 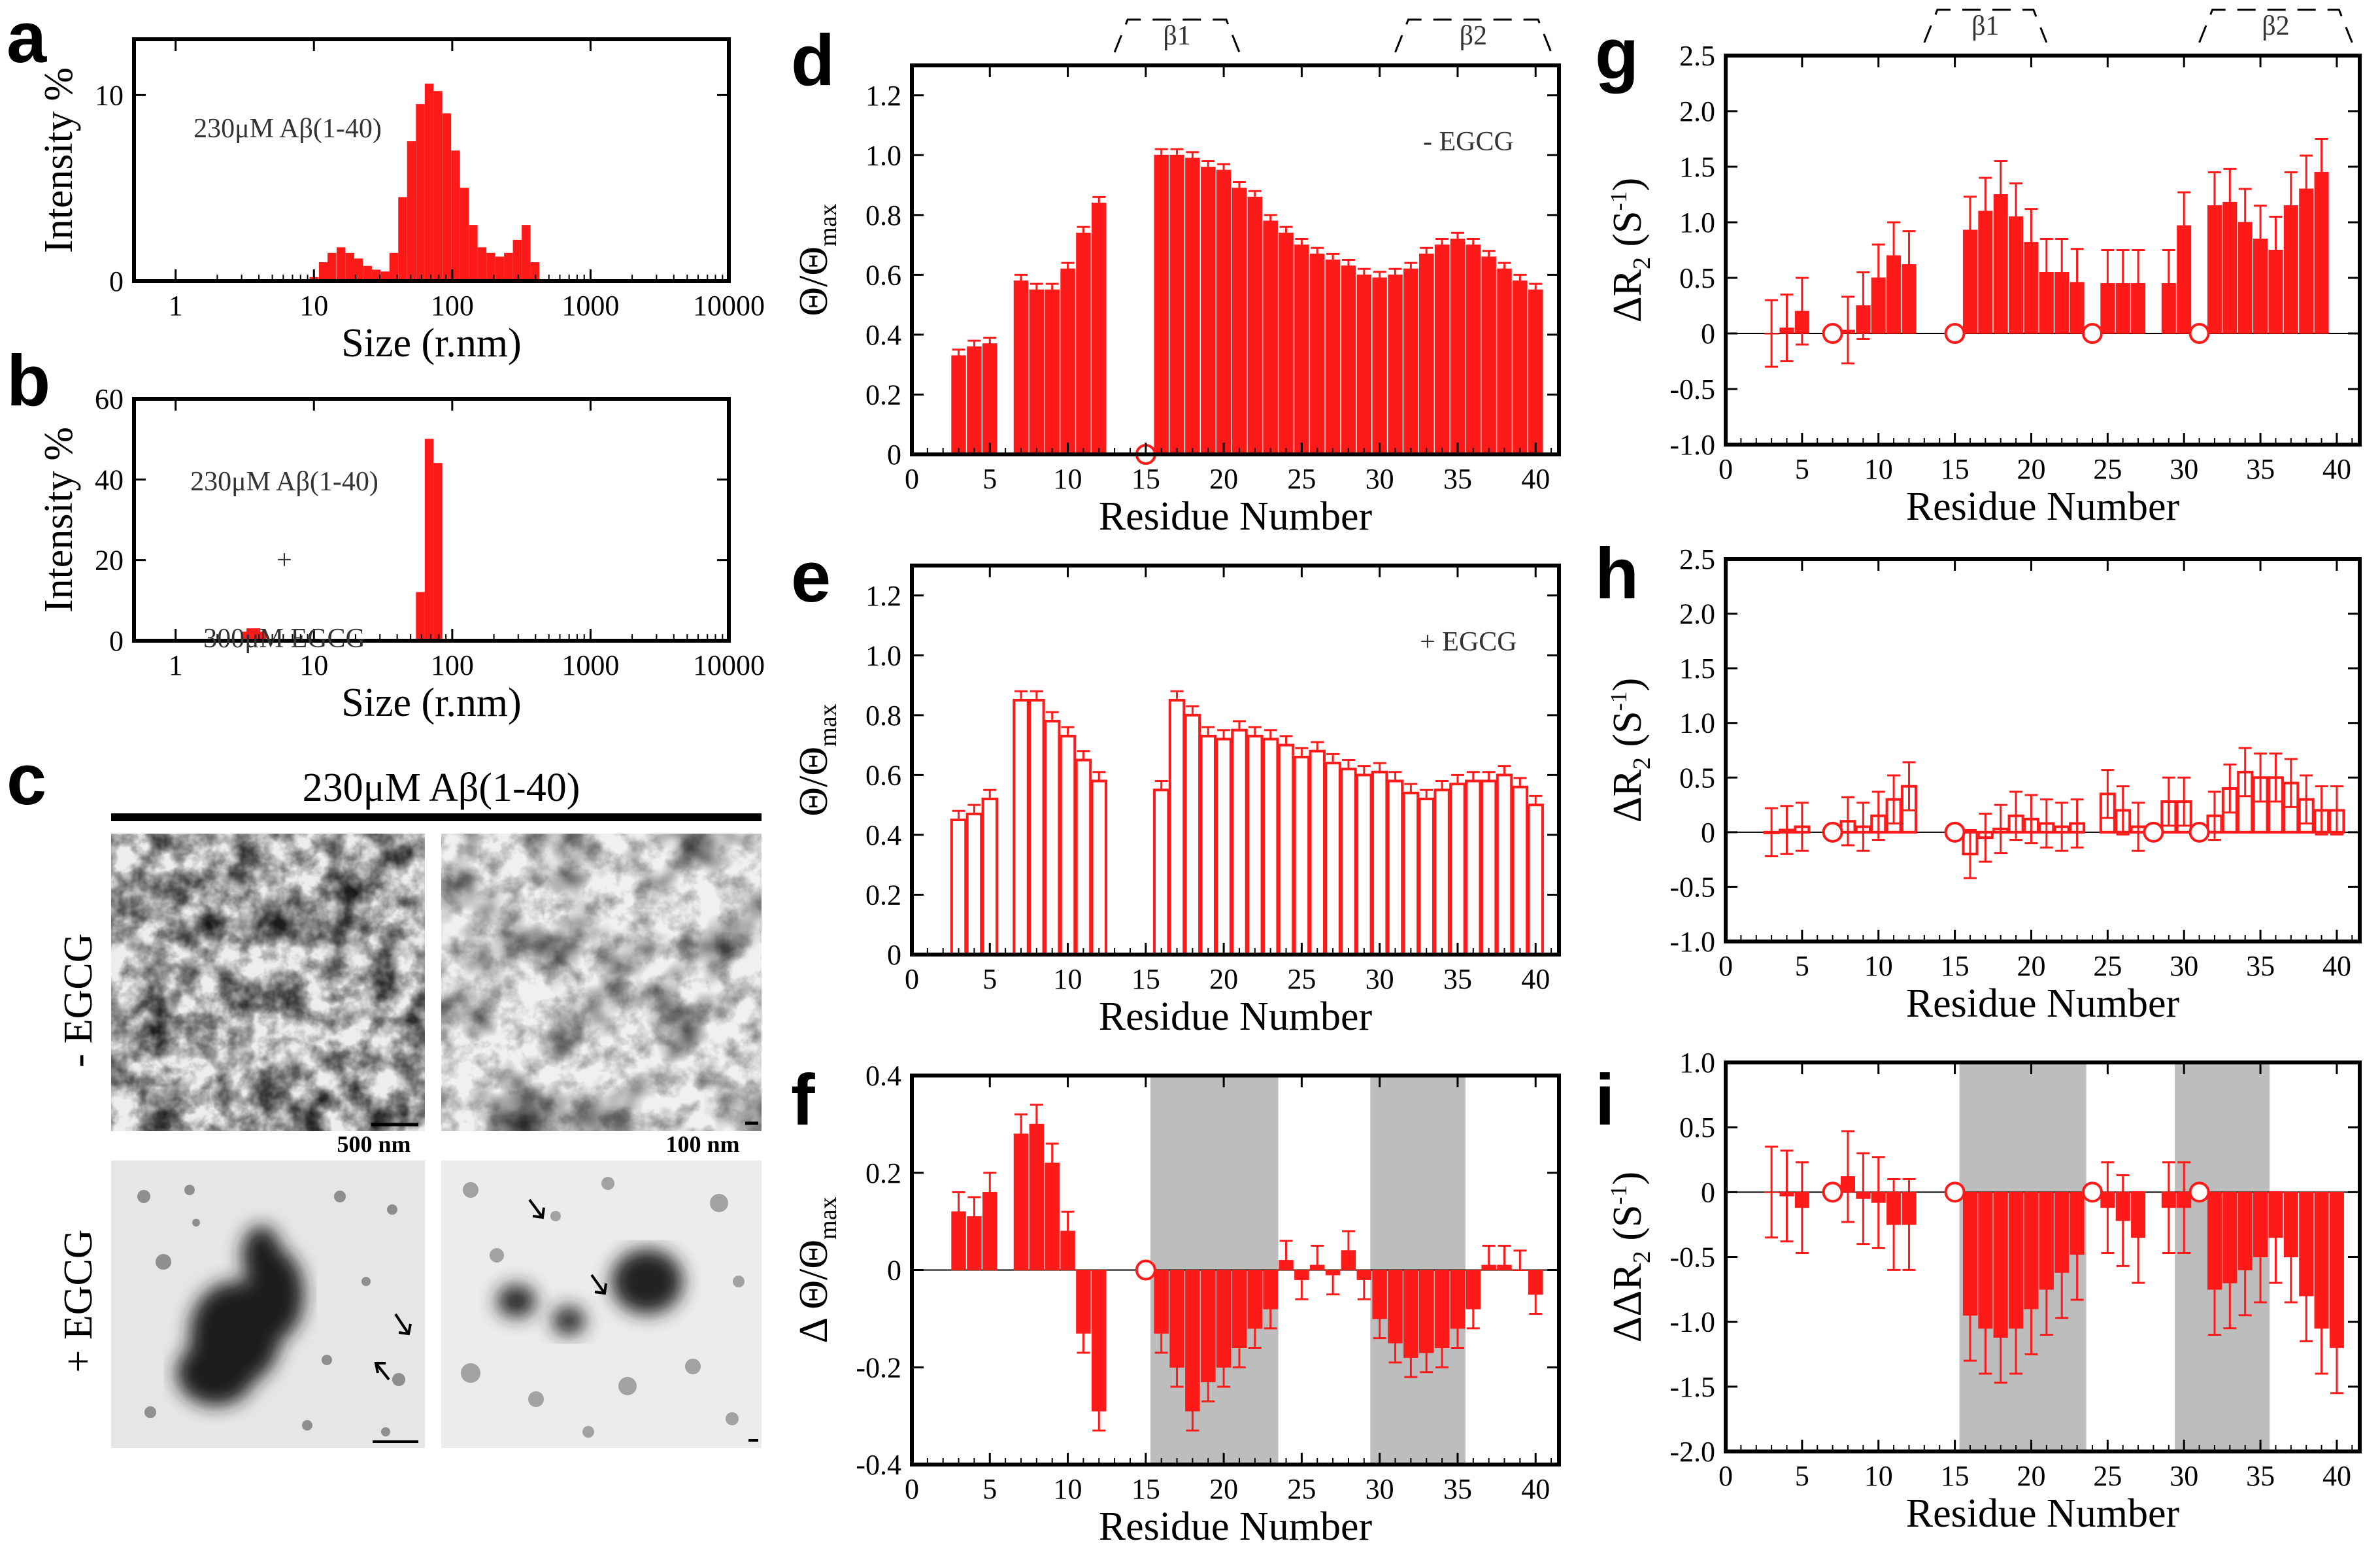 What do you see at coordinates (59, 520) in the screenshot?
I see `y-axis-label: Intensity %` at bounding box center [59, 520].